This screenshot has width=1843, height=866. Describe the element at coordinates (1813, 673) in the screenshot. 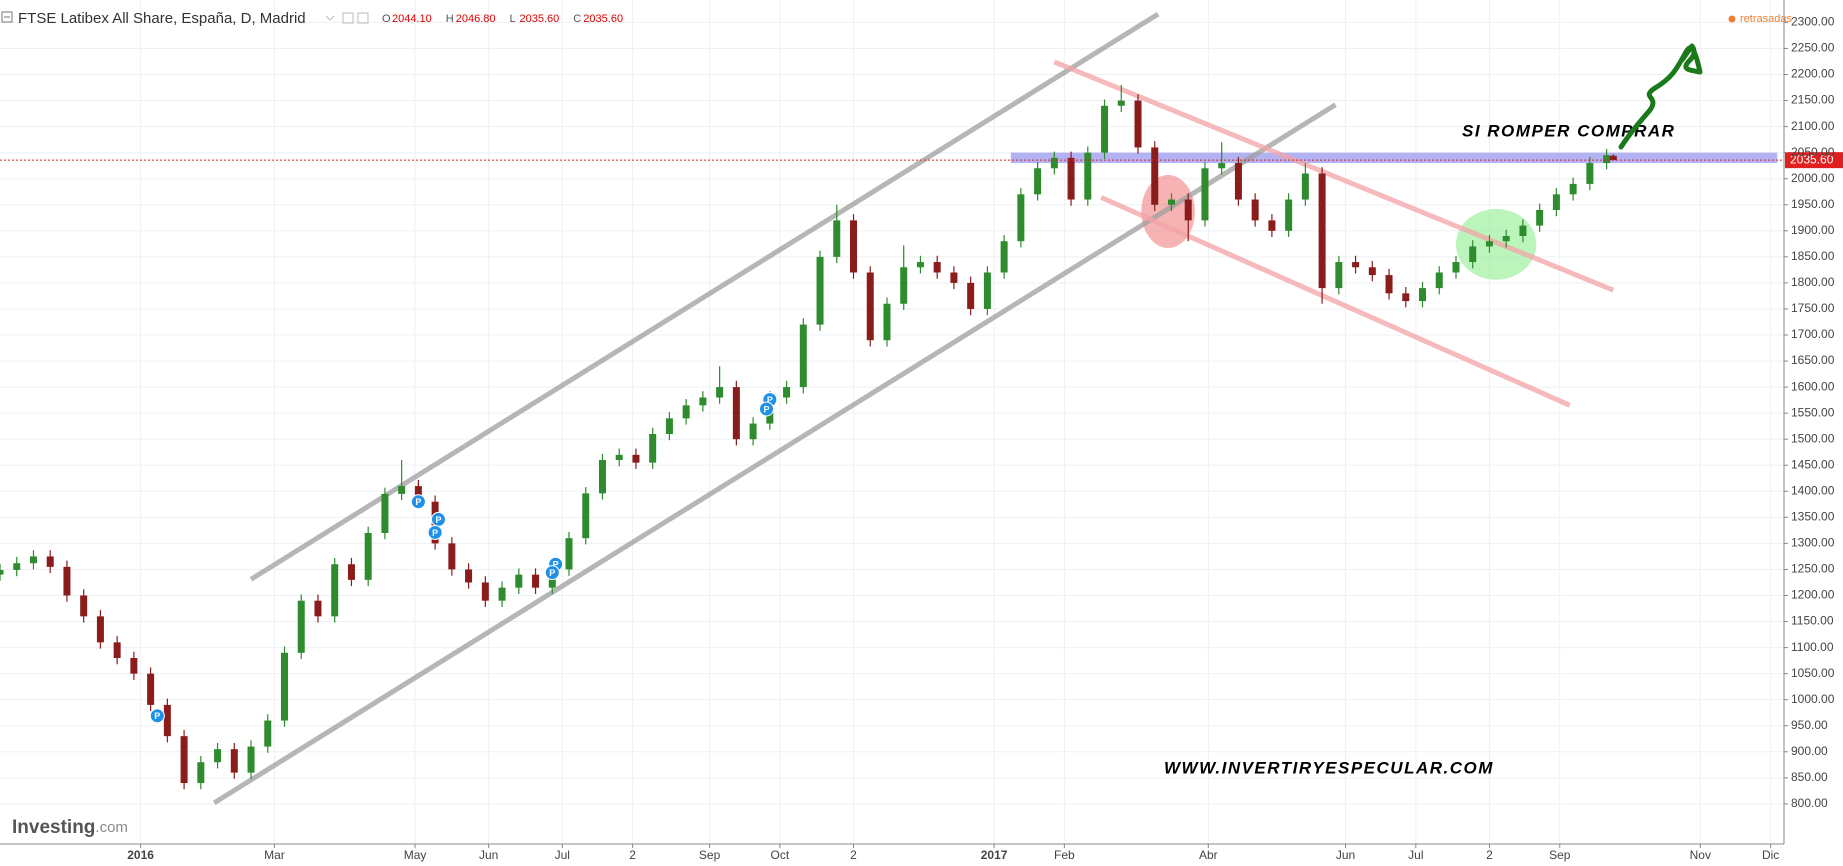

I see `y-tick-label: 1050.00` at that location.